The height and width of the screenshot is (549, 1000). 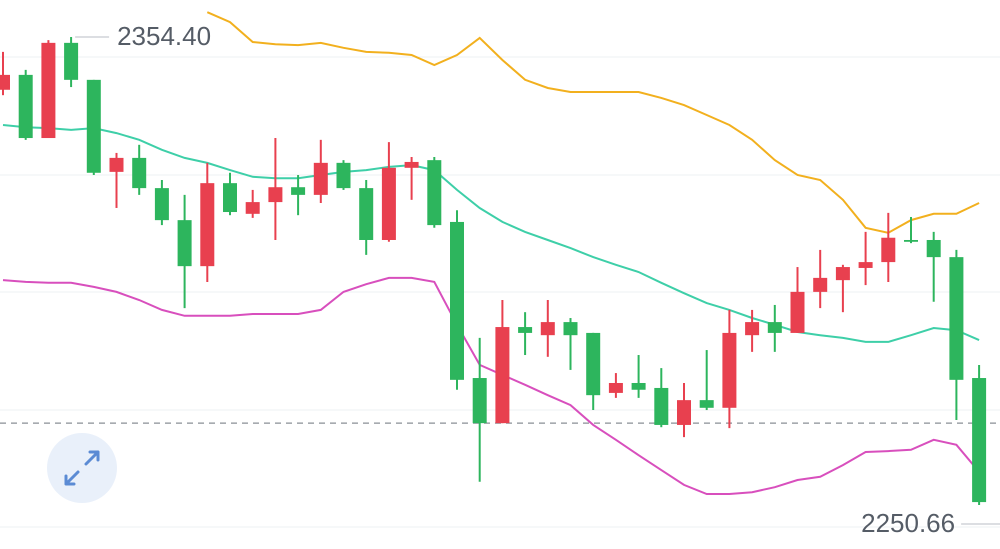 I want to click on max-label: 2354.40, so click(x=164, y=36).